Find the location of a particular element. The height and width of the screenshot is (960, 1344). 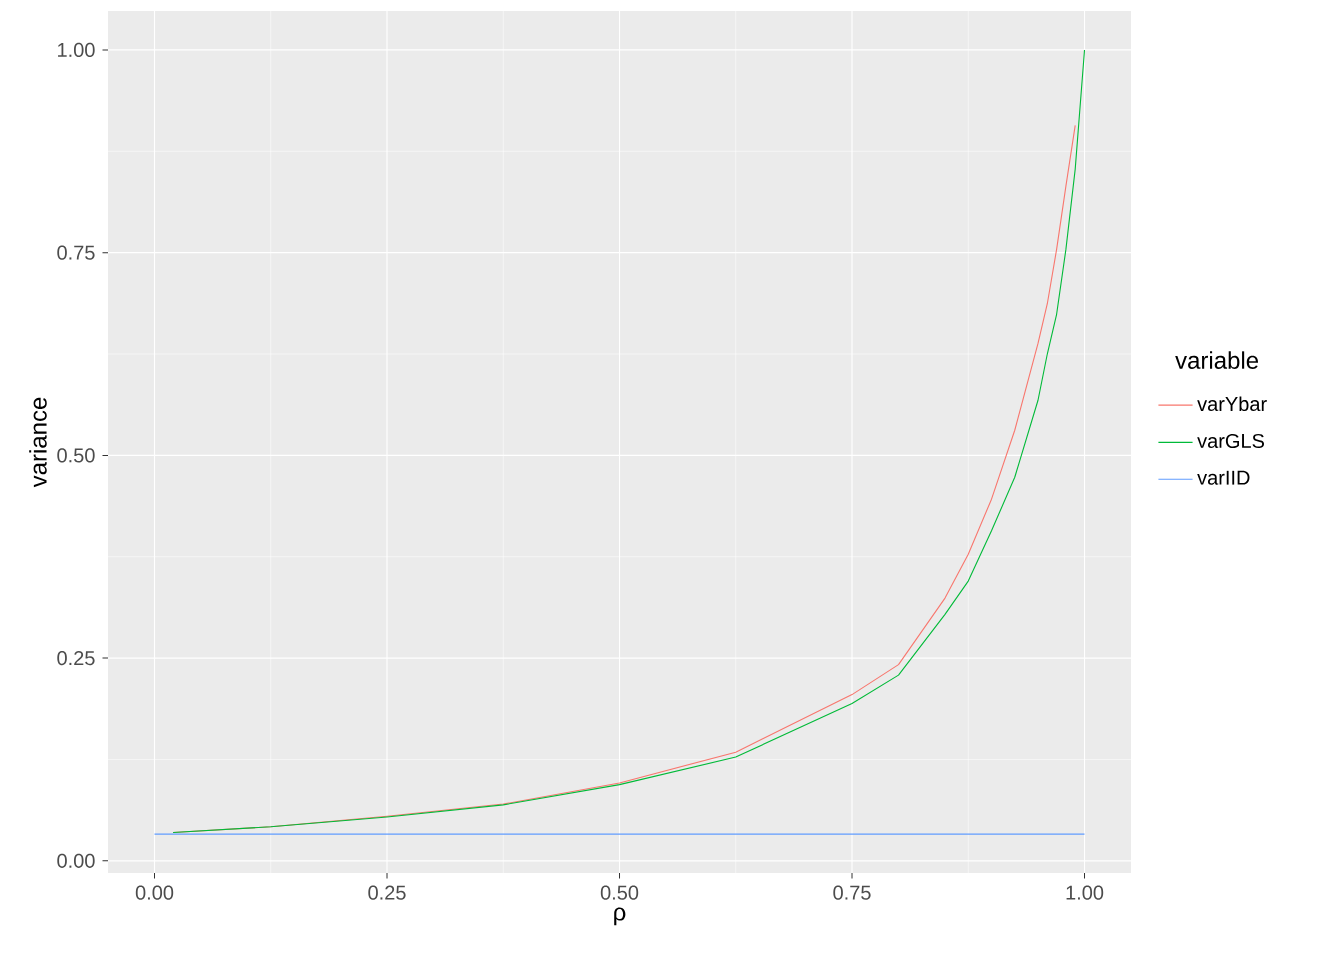

x-tick-label: 0.50 is located at coordinates (619, 892).